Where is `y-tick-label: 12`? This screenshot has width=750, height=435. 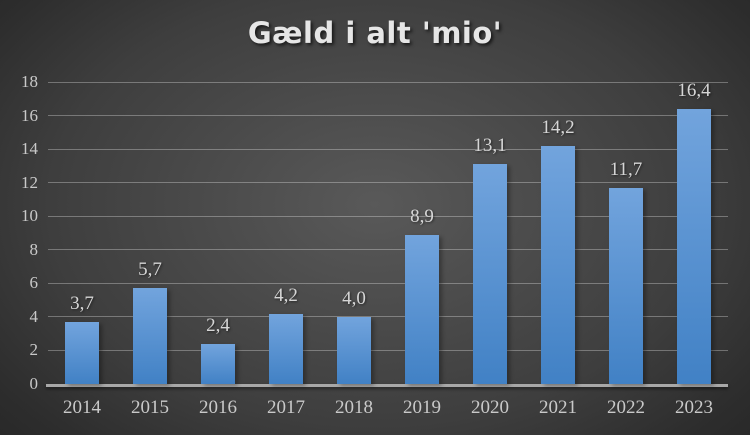 y-tick-label: 12 is located at coordinates (29, 182).